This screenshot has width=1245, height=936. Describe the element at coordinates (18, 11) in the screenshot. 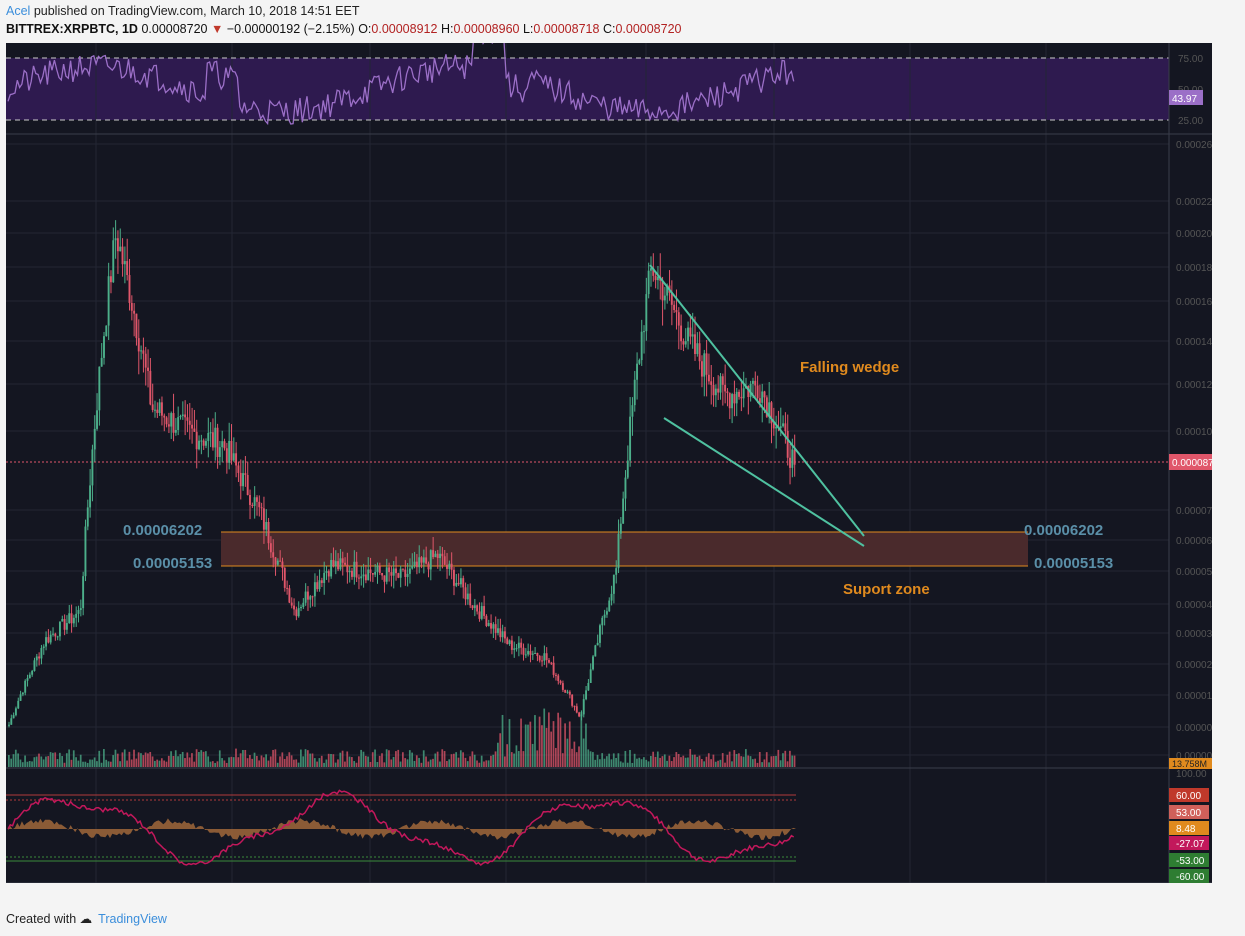

I see `author-link: Acel` at that location.